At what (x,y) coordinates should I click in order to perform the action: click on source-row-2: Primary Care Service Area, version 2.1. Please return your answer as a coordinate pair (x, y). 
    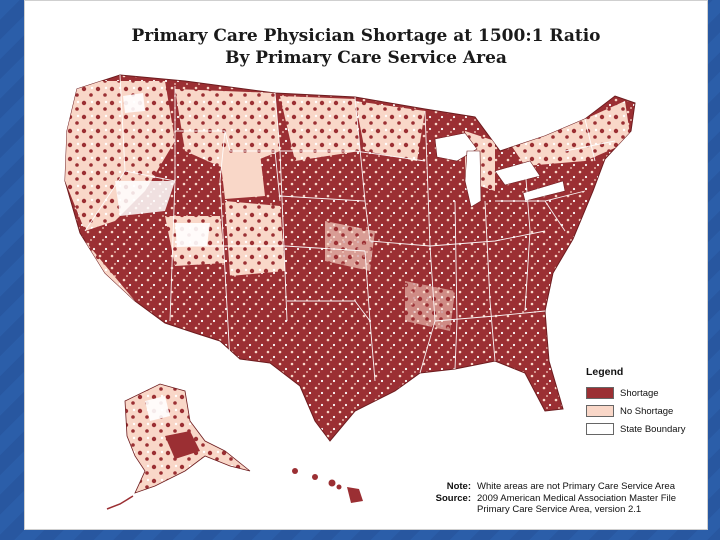
    Looking at the image, I should click on (564, 510).